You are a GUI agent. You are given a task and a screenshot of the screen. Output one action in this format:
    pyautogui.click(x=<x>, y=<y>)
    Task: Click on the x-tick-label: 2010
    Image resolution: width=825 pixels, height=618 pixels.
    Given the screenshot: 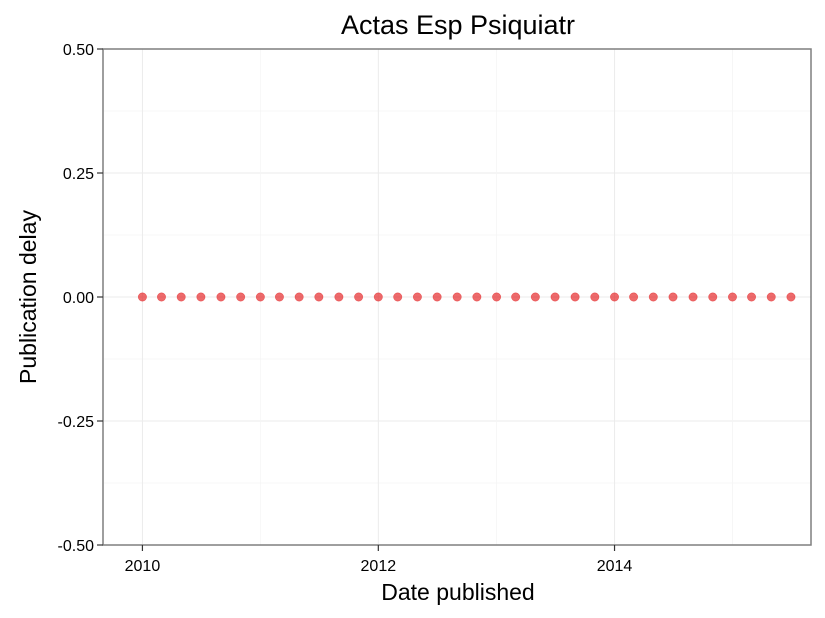 What is the action you would take?
    pyautogui.click(x=143, y=566)
    